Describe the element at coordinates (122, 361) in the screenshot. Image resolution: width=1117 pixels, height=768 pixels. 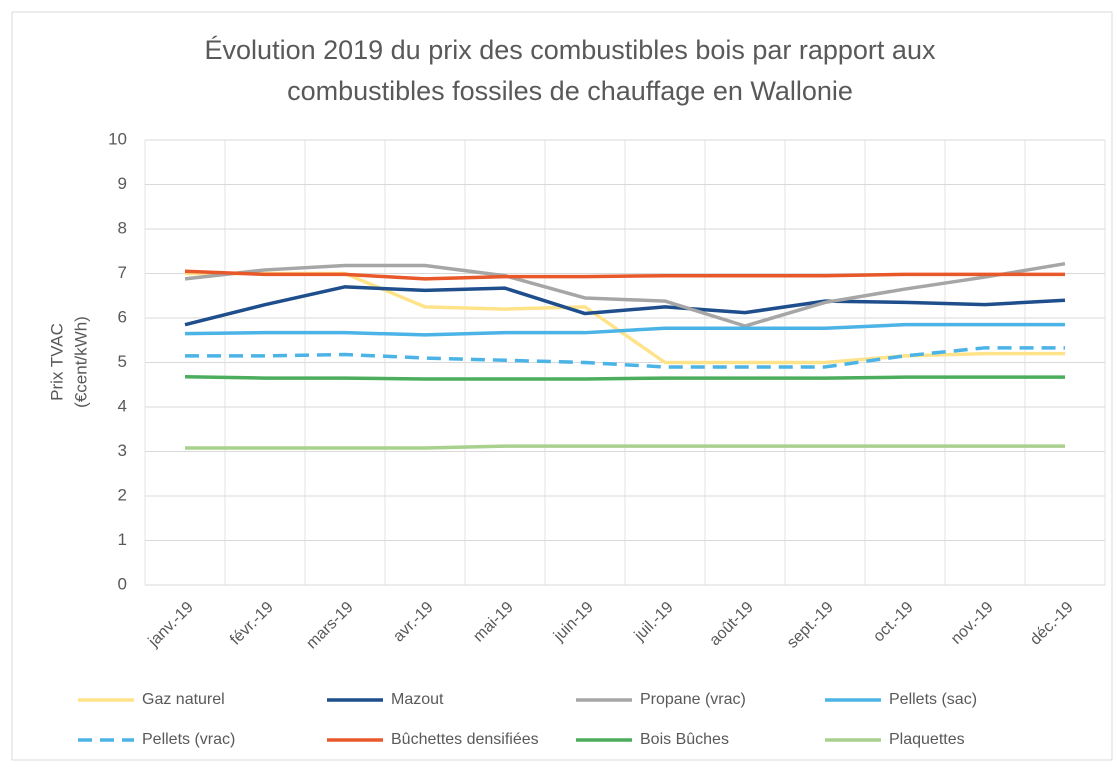
I see `y-tick-label: 5` at that location.